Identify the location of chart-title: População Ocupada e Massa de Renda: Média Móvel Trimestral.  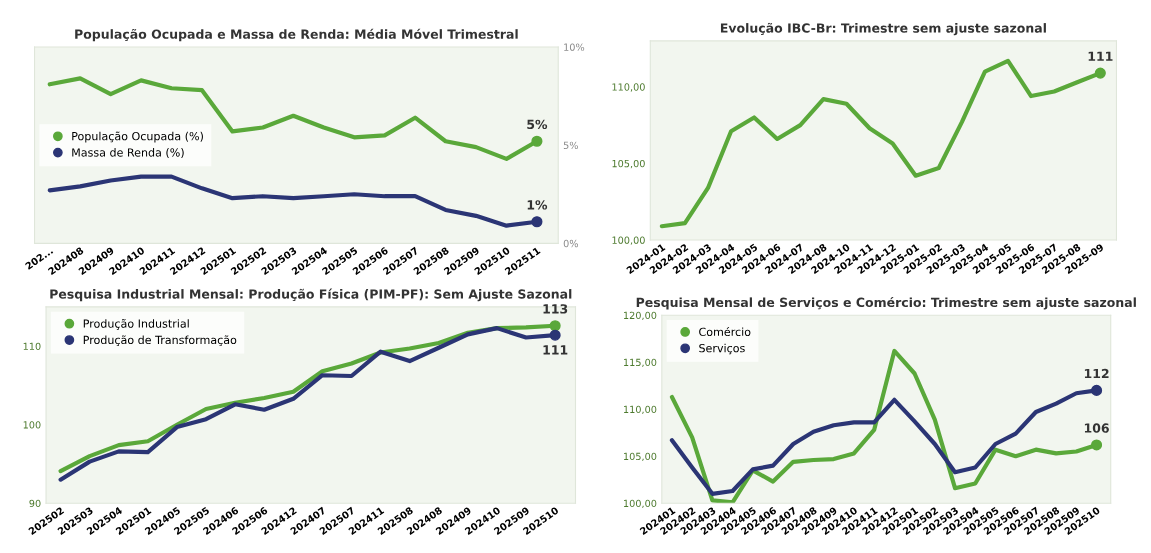
(296, 35).